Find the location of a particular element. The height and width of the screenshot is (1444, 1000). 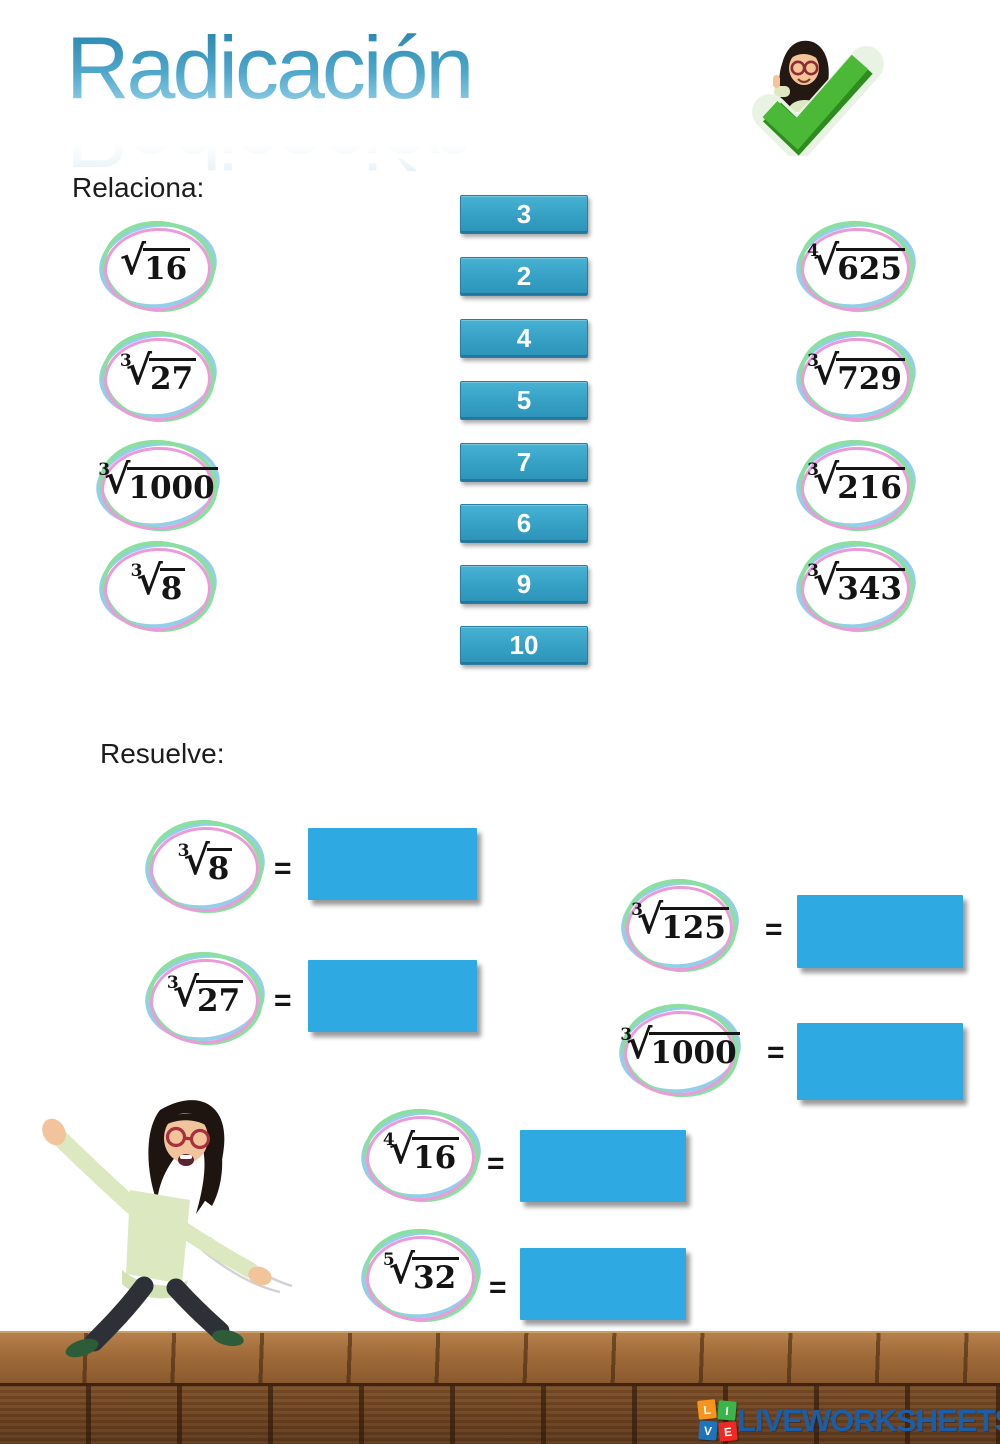

page-title-reflection: Radicación is located at coordinates (269, 137).